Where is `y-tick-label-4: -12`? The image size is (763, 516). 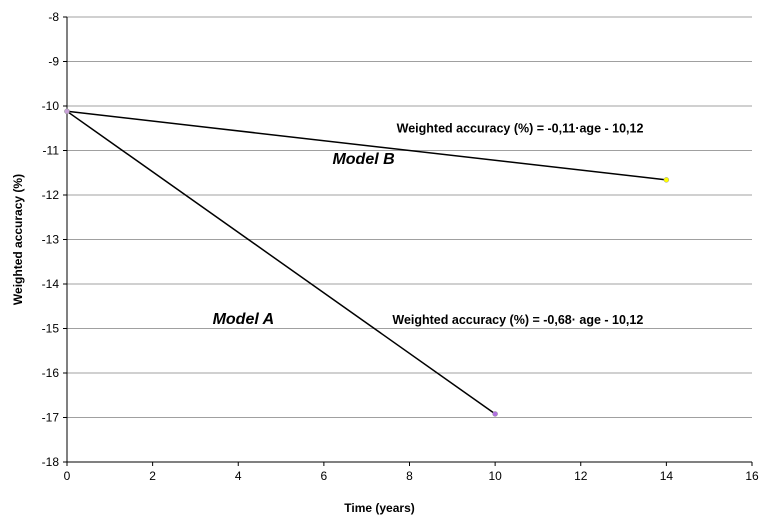 y-tick-label-4: -12 is located at coordinates (51, 195).